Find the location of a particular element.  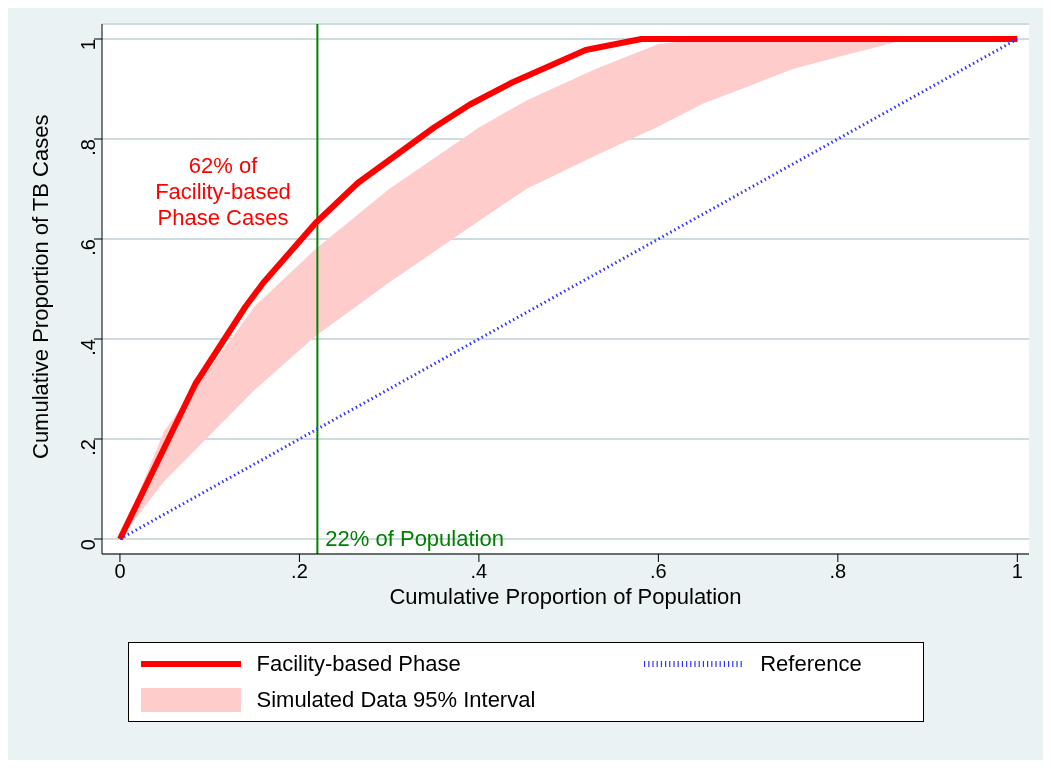

y-tick-label: .8 is located at coordinates (88, 147).